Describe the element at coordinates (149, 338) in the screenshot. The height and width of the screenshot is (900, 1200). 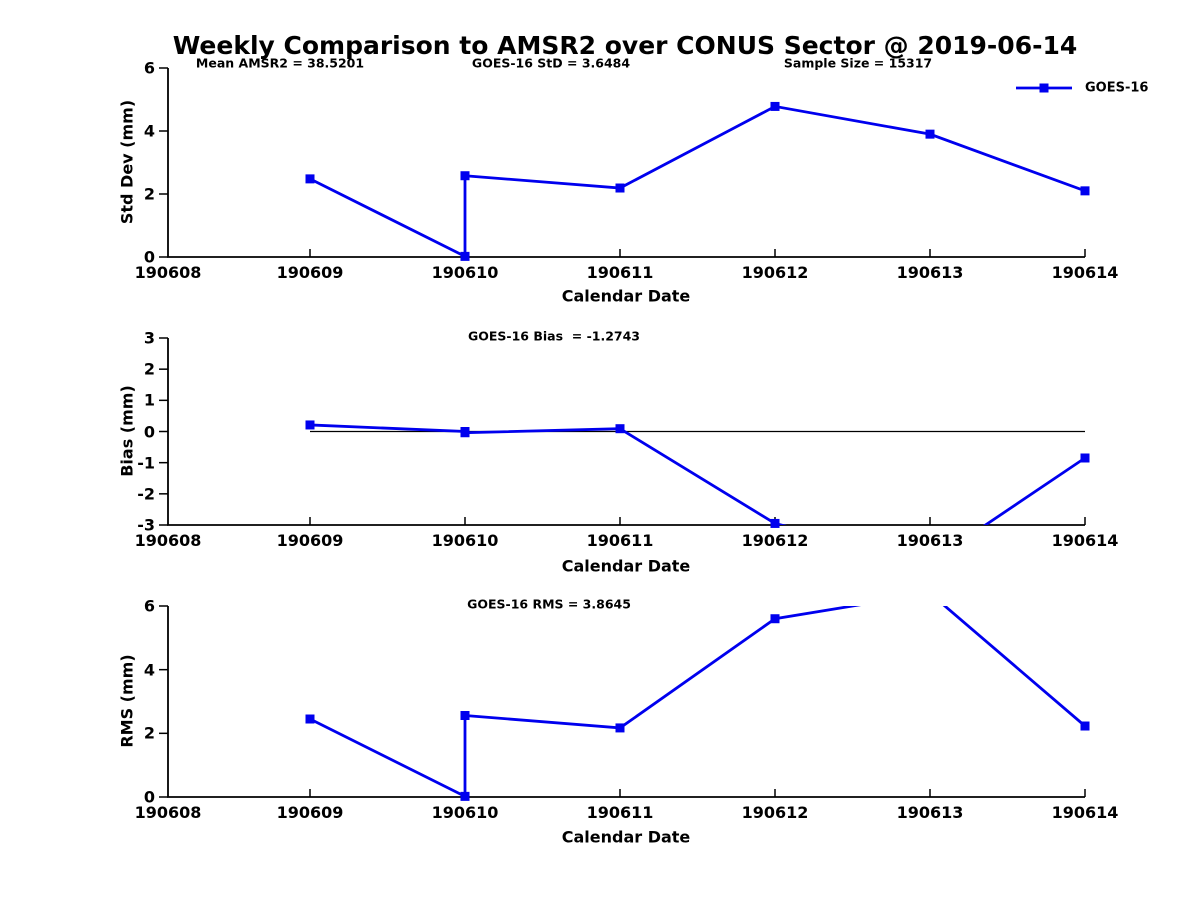
I see `y-tick-label: 3` at that location.